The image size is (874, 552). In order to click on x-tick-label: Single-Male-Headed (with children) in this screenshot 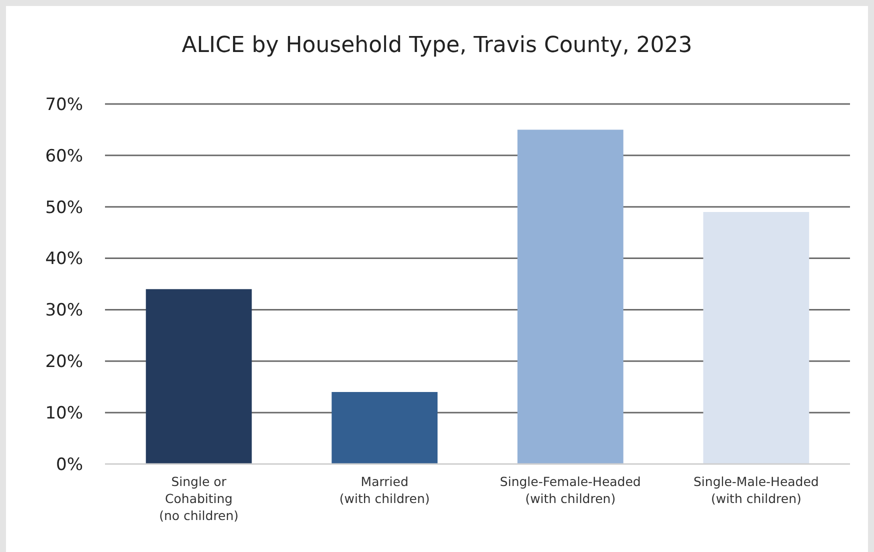, I will do `click(756, 490)`.